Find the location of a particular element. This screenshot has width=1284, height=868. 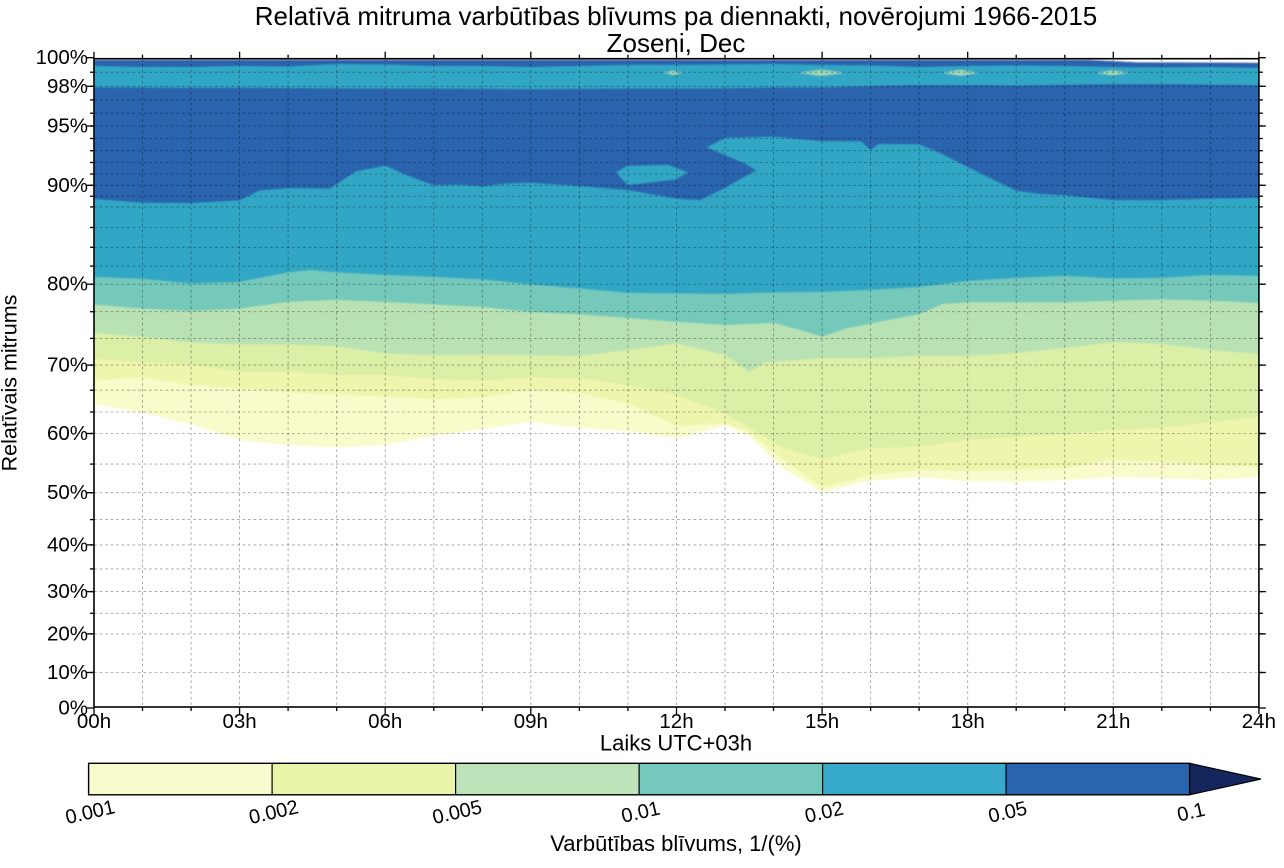

svg-text: 70% is located at coordinates (67, 365).